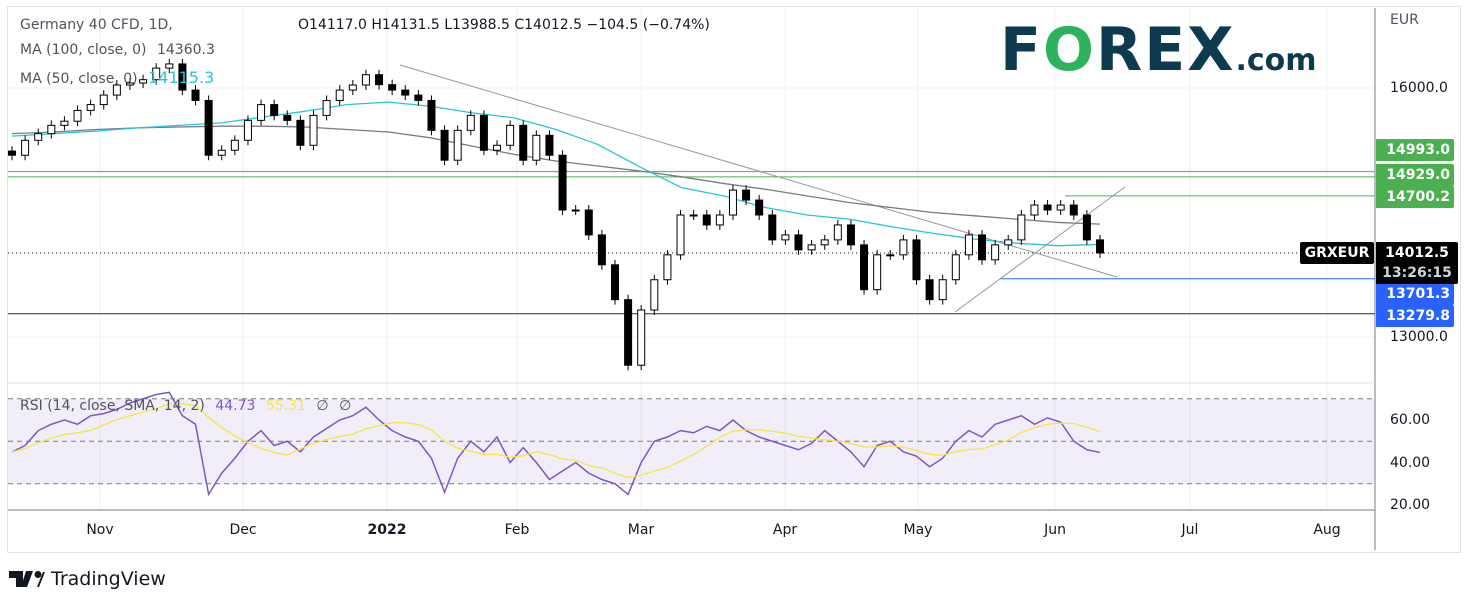 The image size is (1483, 605). What do you see at coordinates (235, 406) in the screenshot?
I see `rsi-value: 44.73` at bounding box center [235, 406].